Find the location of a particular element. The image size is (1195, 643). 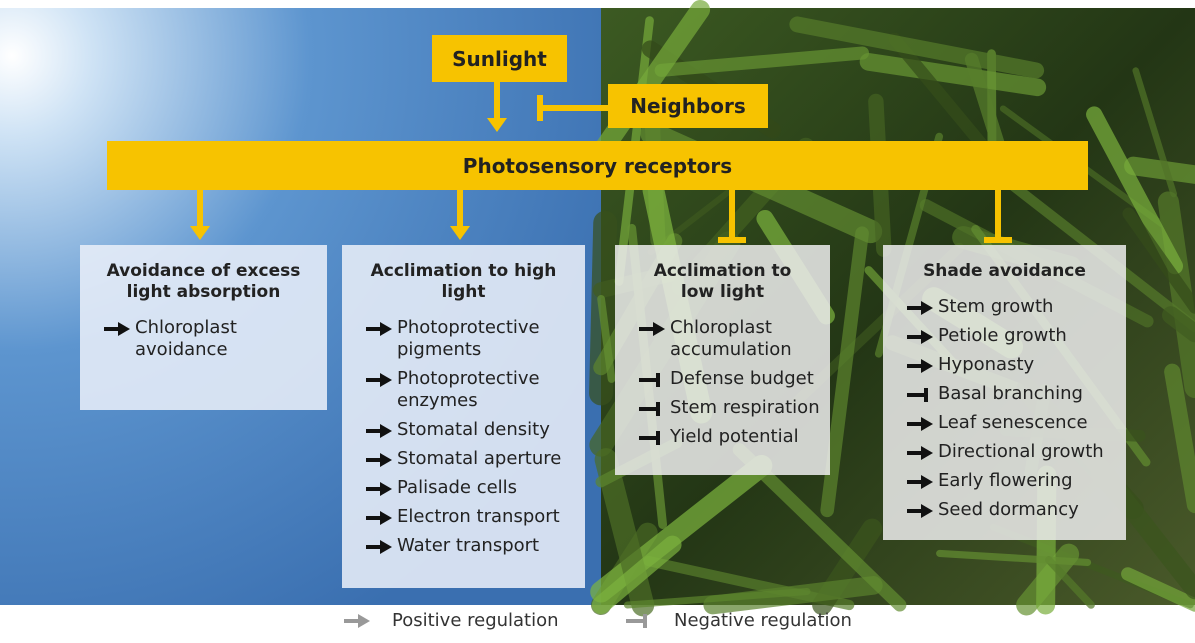

effect-item: Chloroplast avoidance is located at coordinates (209, 339).